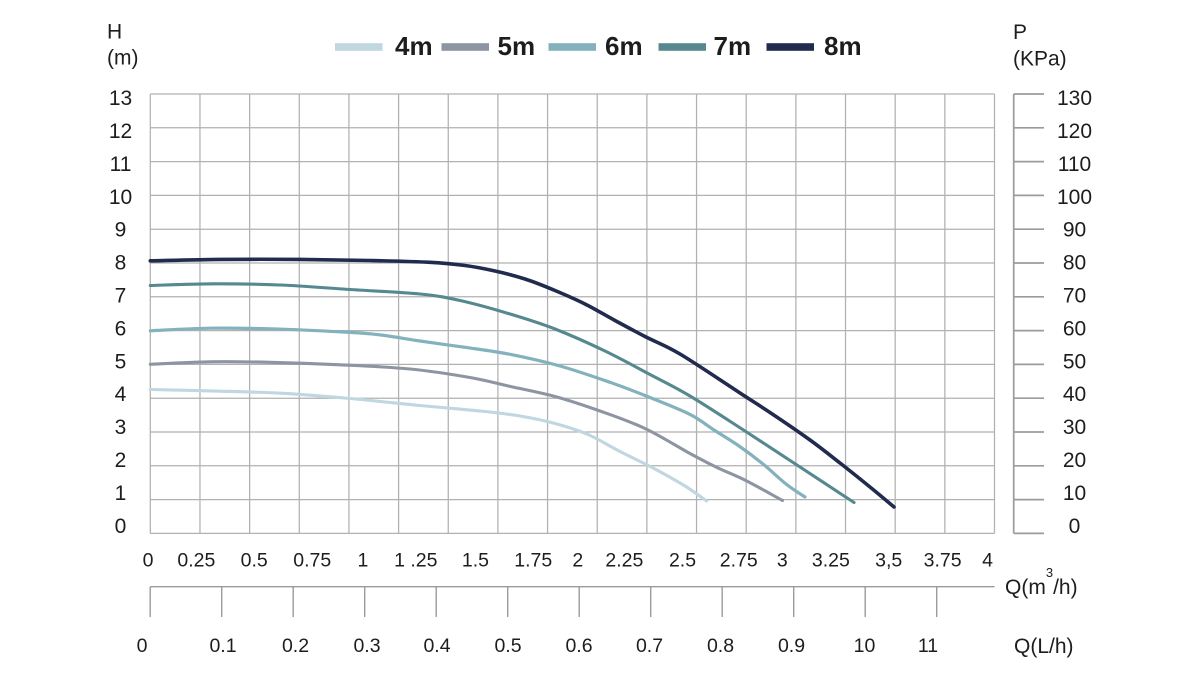  What do you see at coordinates (1040, 59) in the screenshot?
I see `svg-text: (KPa)` at bounding box center [1040, 59].